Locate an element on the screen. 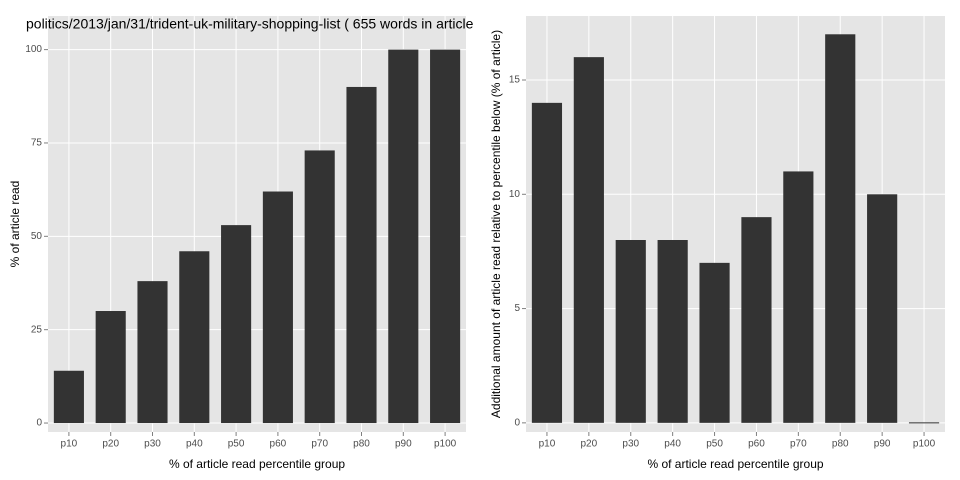  y-tick-label: 10 is located at coordinates (515, 194).